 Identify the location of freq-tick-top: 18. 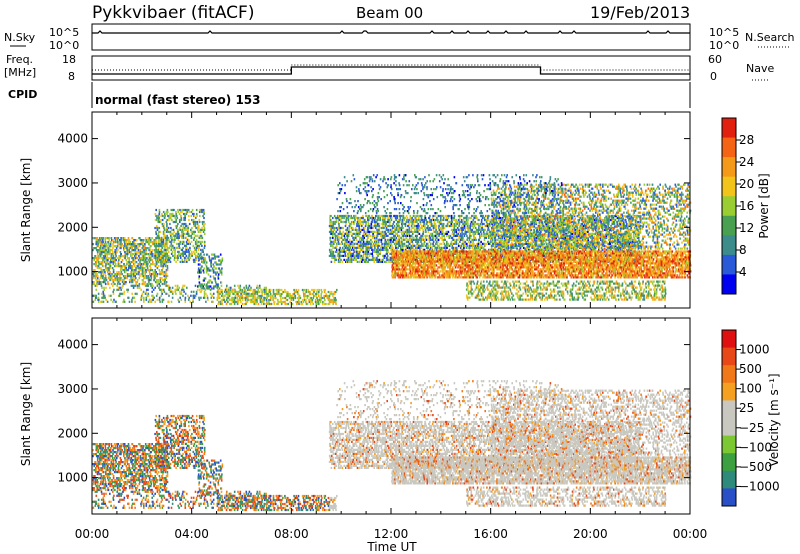
(69, 59).